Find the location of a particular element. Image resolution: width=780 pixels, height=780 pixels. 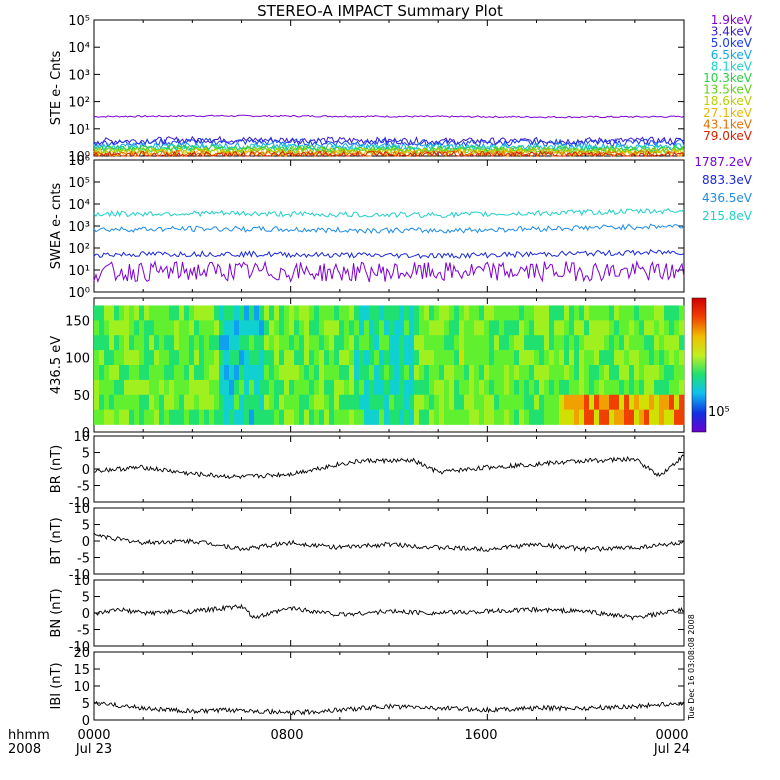

y-tick-label-1: 10³ is located at coordinates (79, 227).